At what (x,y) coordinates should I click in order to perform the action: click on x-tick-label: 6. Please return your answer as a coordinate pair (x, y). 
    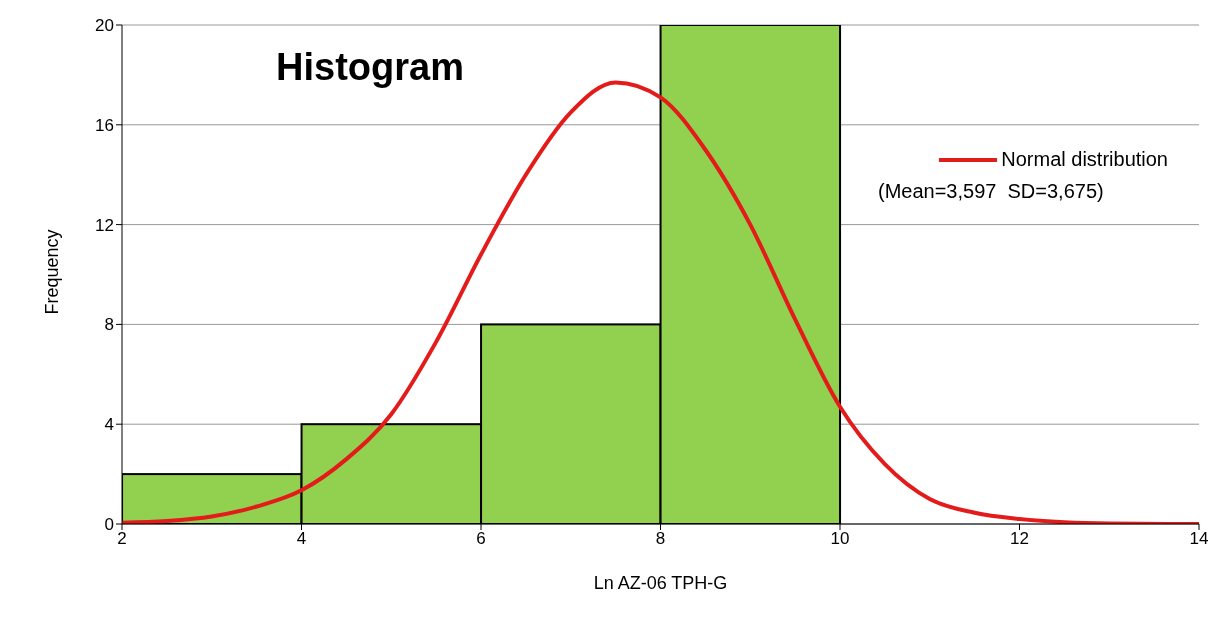
    Looking at the image, I should click on (481, 539).